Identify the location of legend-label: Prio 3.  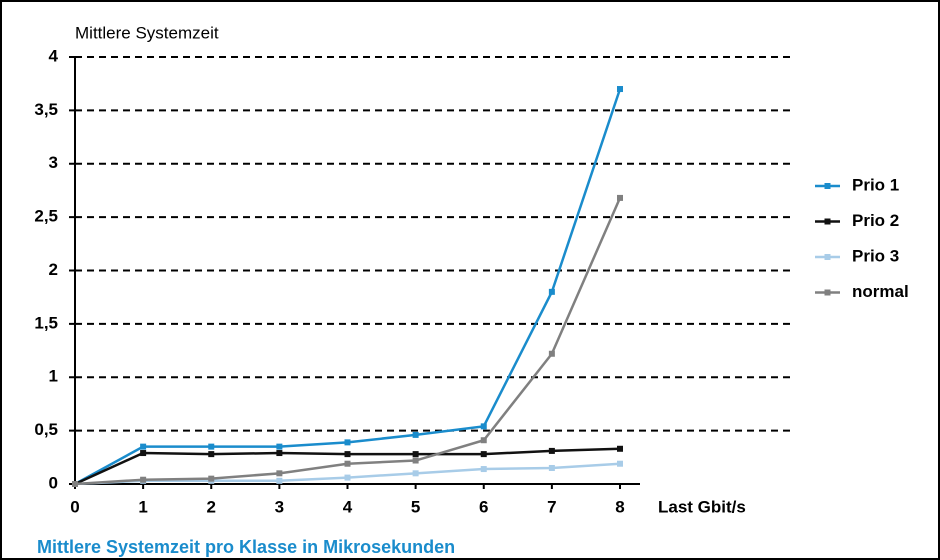
(875, 255).